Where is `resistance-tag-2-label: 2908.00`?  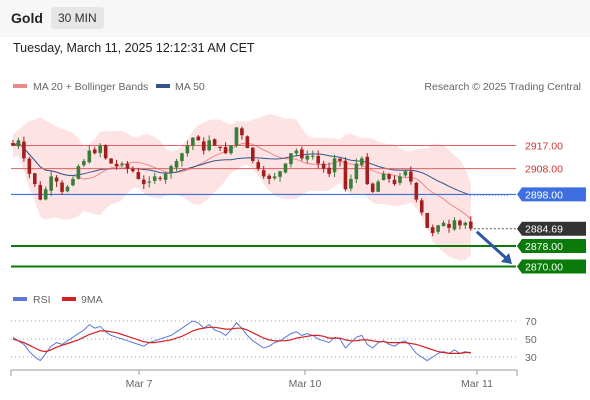
resistance-tag-2-label: 2908.00 is located at coordinates (544, 170).